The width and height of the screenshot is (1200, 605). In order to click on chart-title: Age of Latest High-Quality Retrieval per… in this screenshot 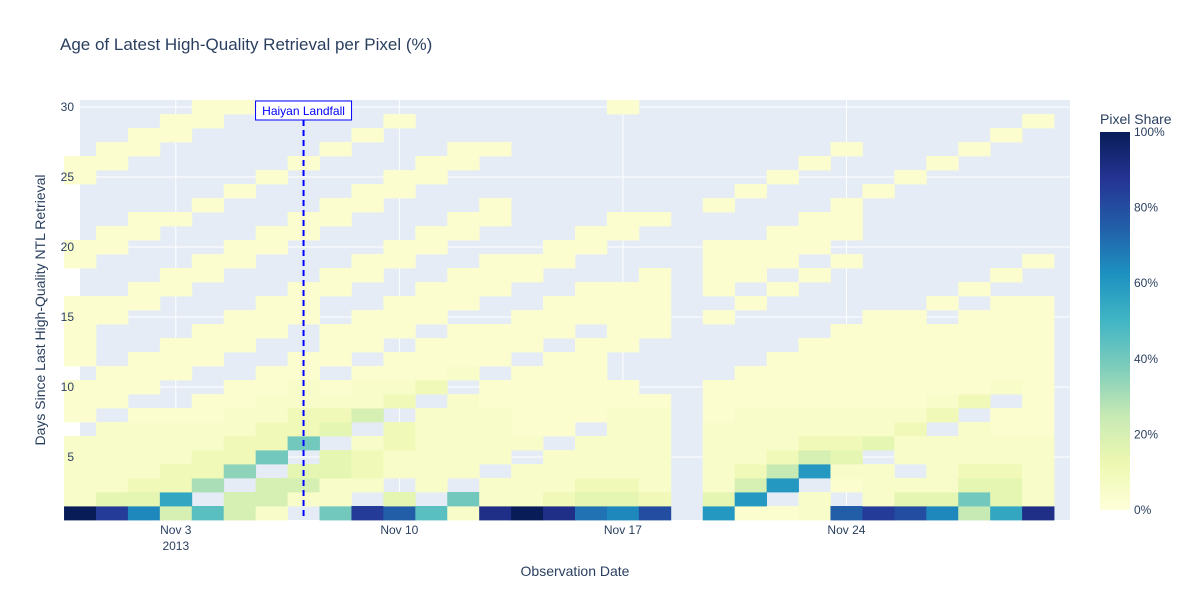, I will do `click(246, 44)`.